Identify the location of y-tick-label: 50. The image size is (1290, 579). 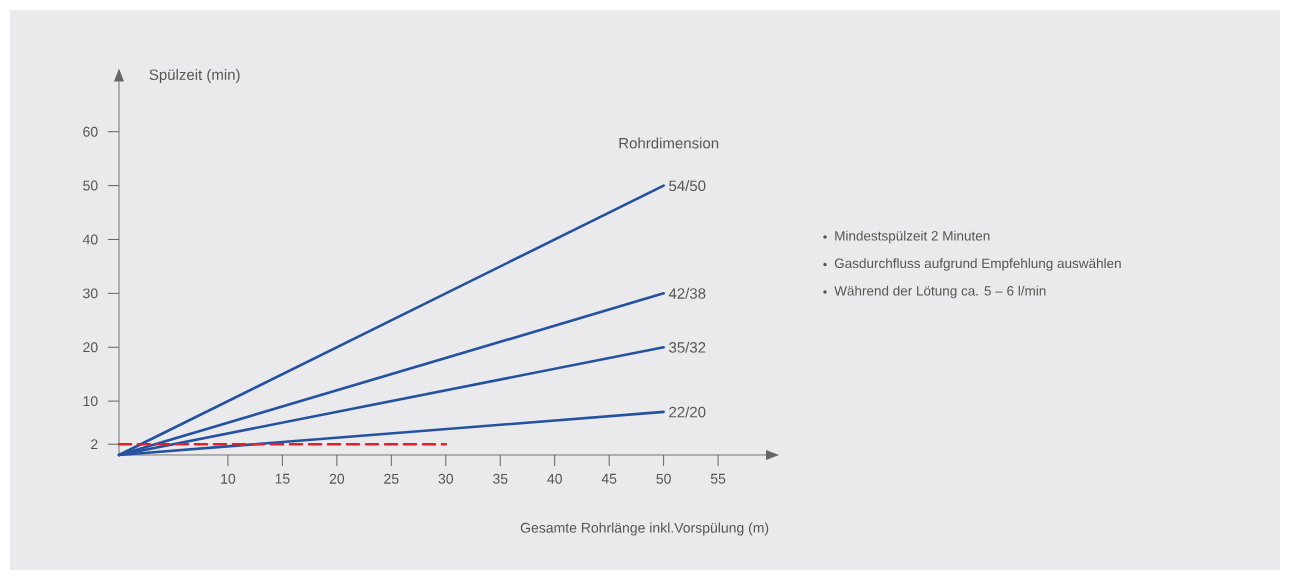
(90, 185).